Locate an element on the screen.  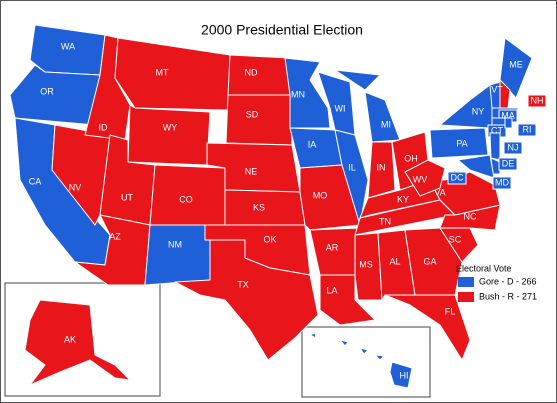
state-label: NH is located at coordinates (537, 100).